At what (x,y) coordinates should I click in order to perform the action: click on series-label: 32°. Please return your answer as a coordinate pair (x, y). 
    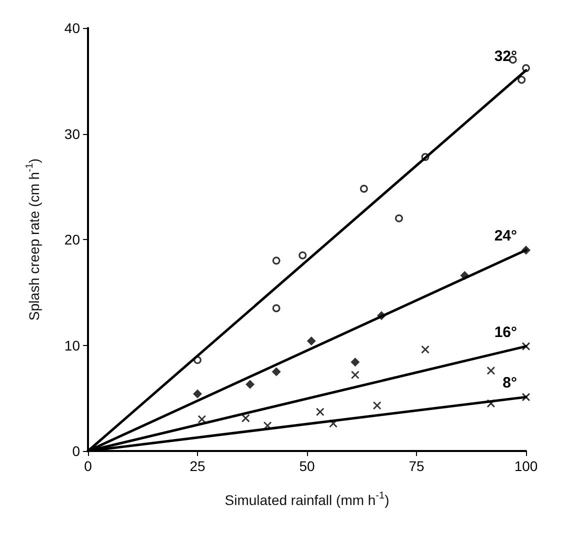
    Looking at the image, I should click on (505, 56).